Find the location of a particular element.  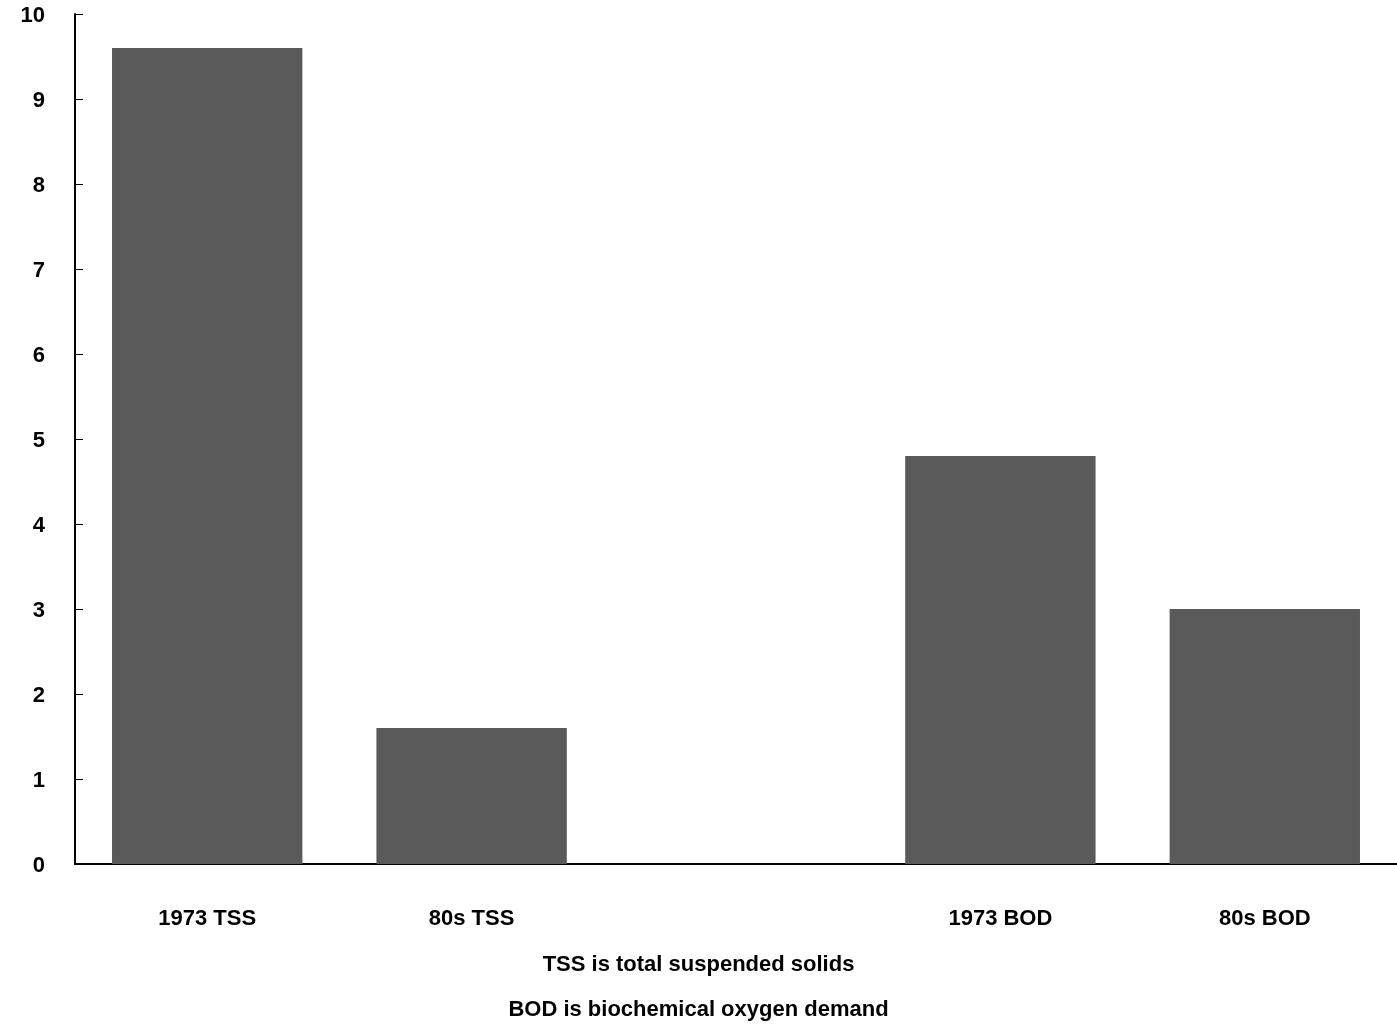

x-tick-label: 1973 TSS is located at coordinates (207, 917).